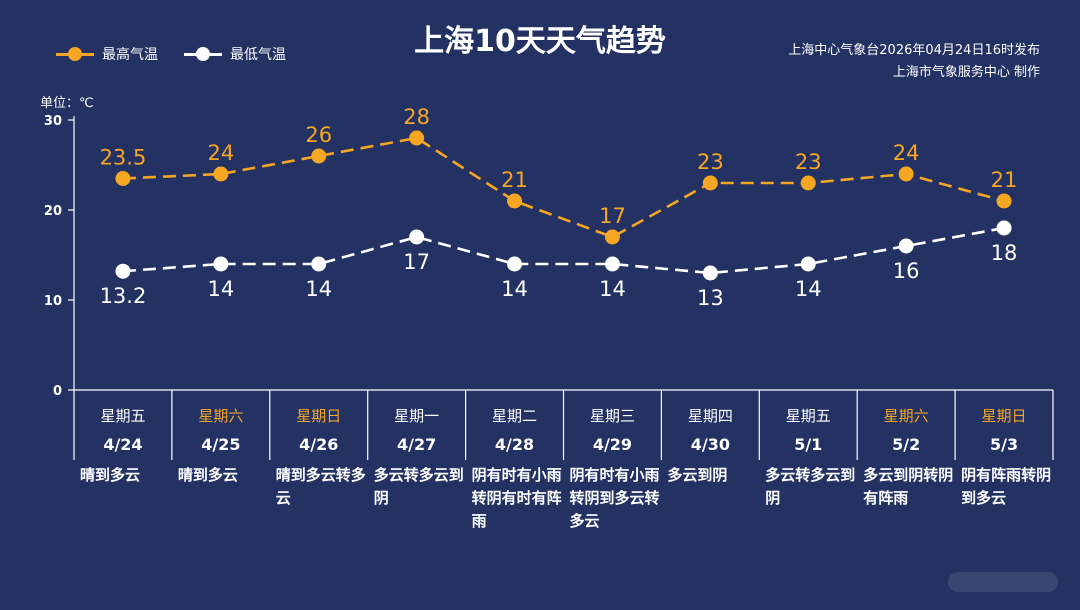 This screenshot has width=1080, height=610. I want to click on weather-desc-text: 转阴有时有阵, so click(517, 498).